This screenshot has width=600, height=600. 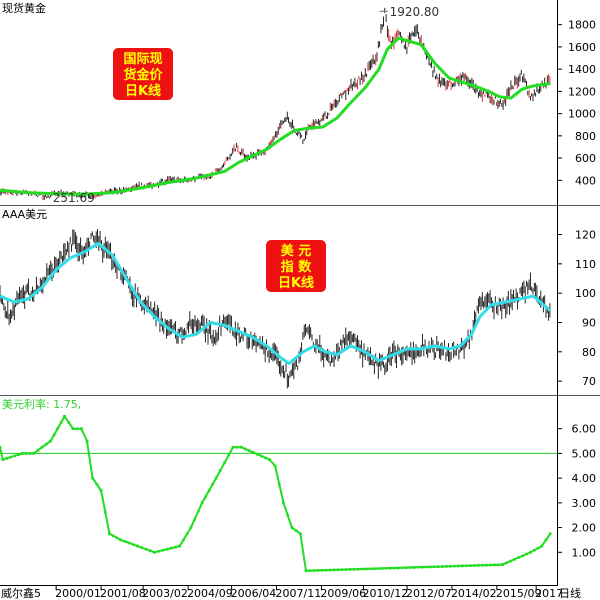 What do you see at coordinates (584, 453) in the screenshot?
I see `y-tick-label: 5.00` at bounding box center [584, 453].